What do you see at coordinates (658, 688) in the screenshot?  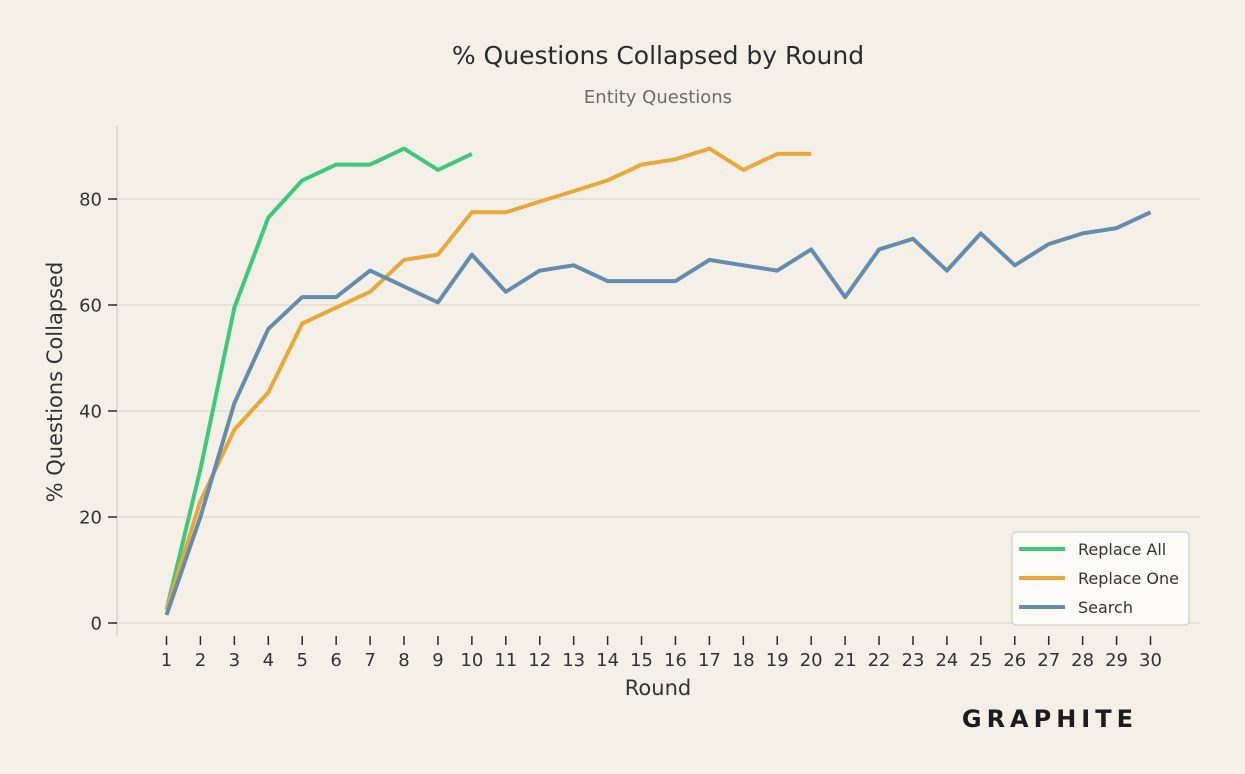 I see `x-axis-label: Round` at bounding box center [658, 688].